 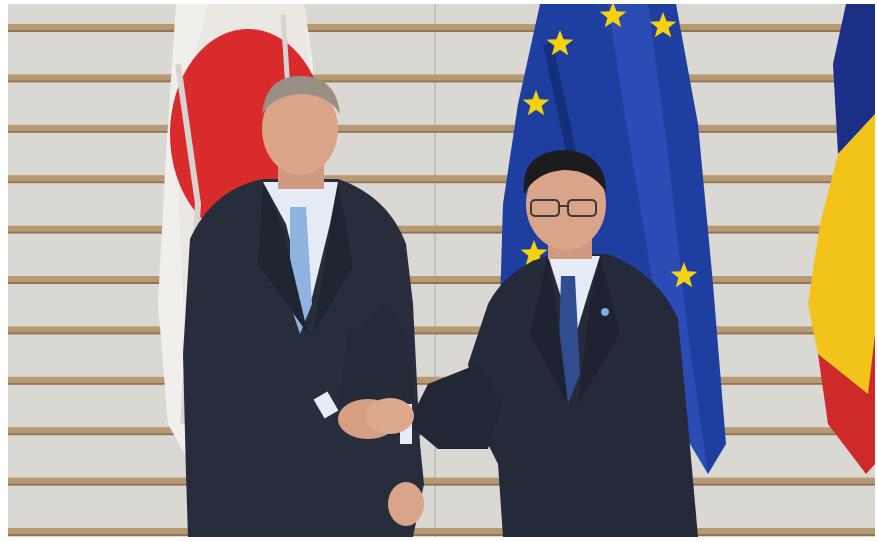 What do you see at coordinates (841, 239) in the screenshot?
I see `romania-flag` at bounding box center [841, 239].